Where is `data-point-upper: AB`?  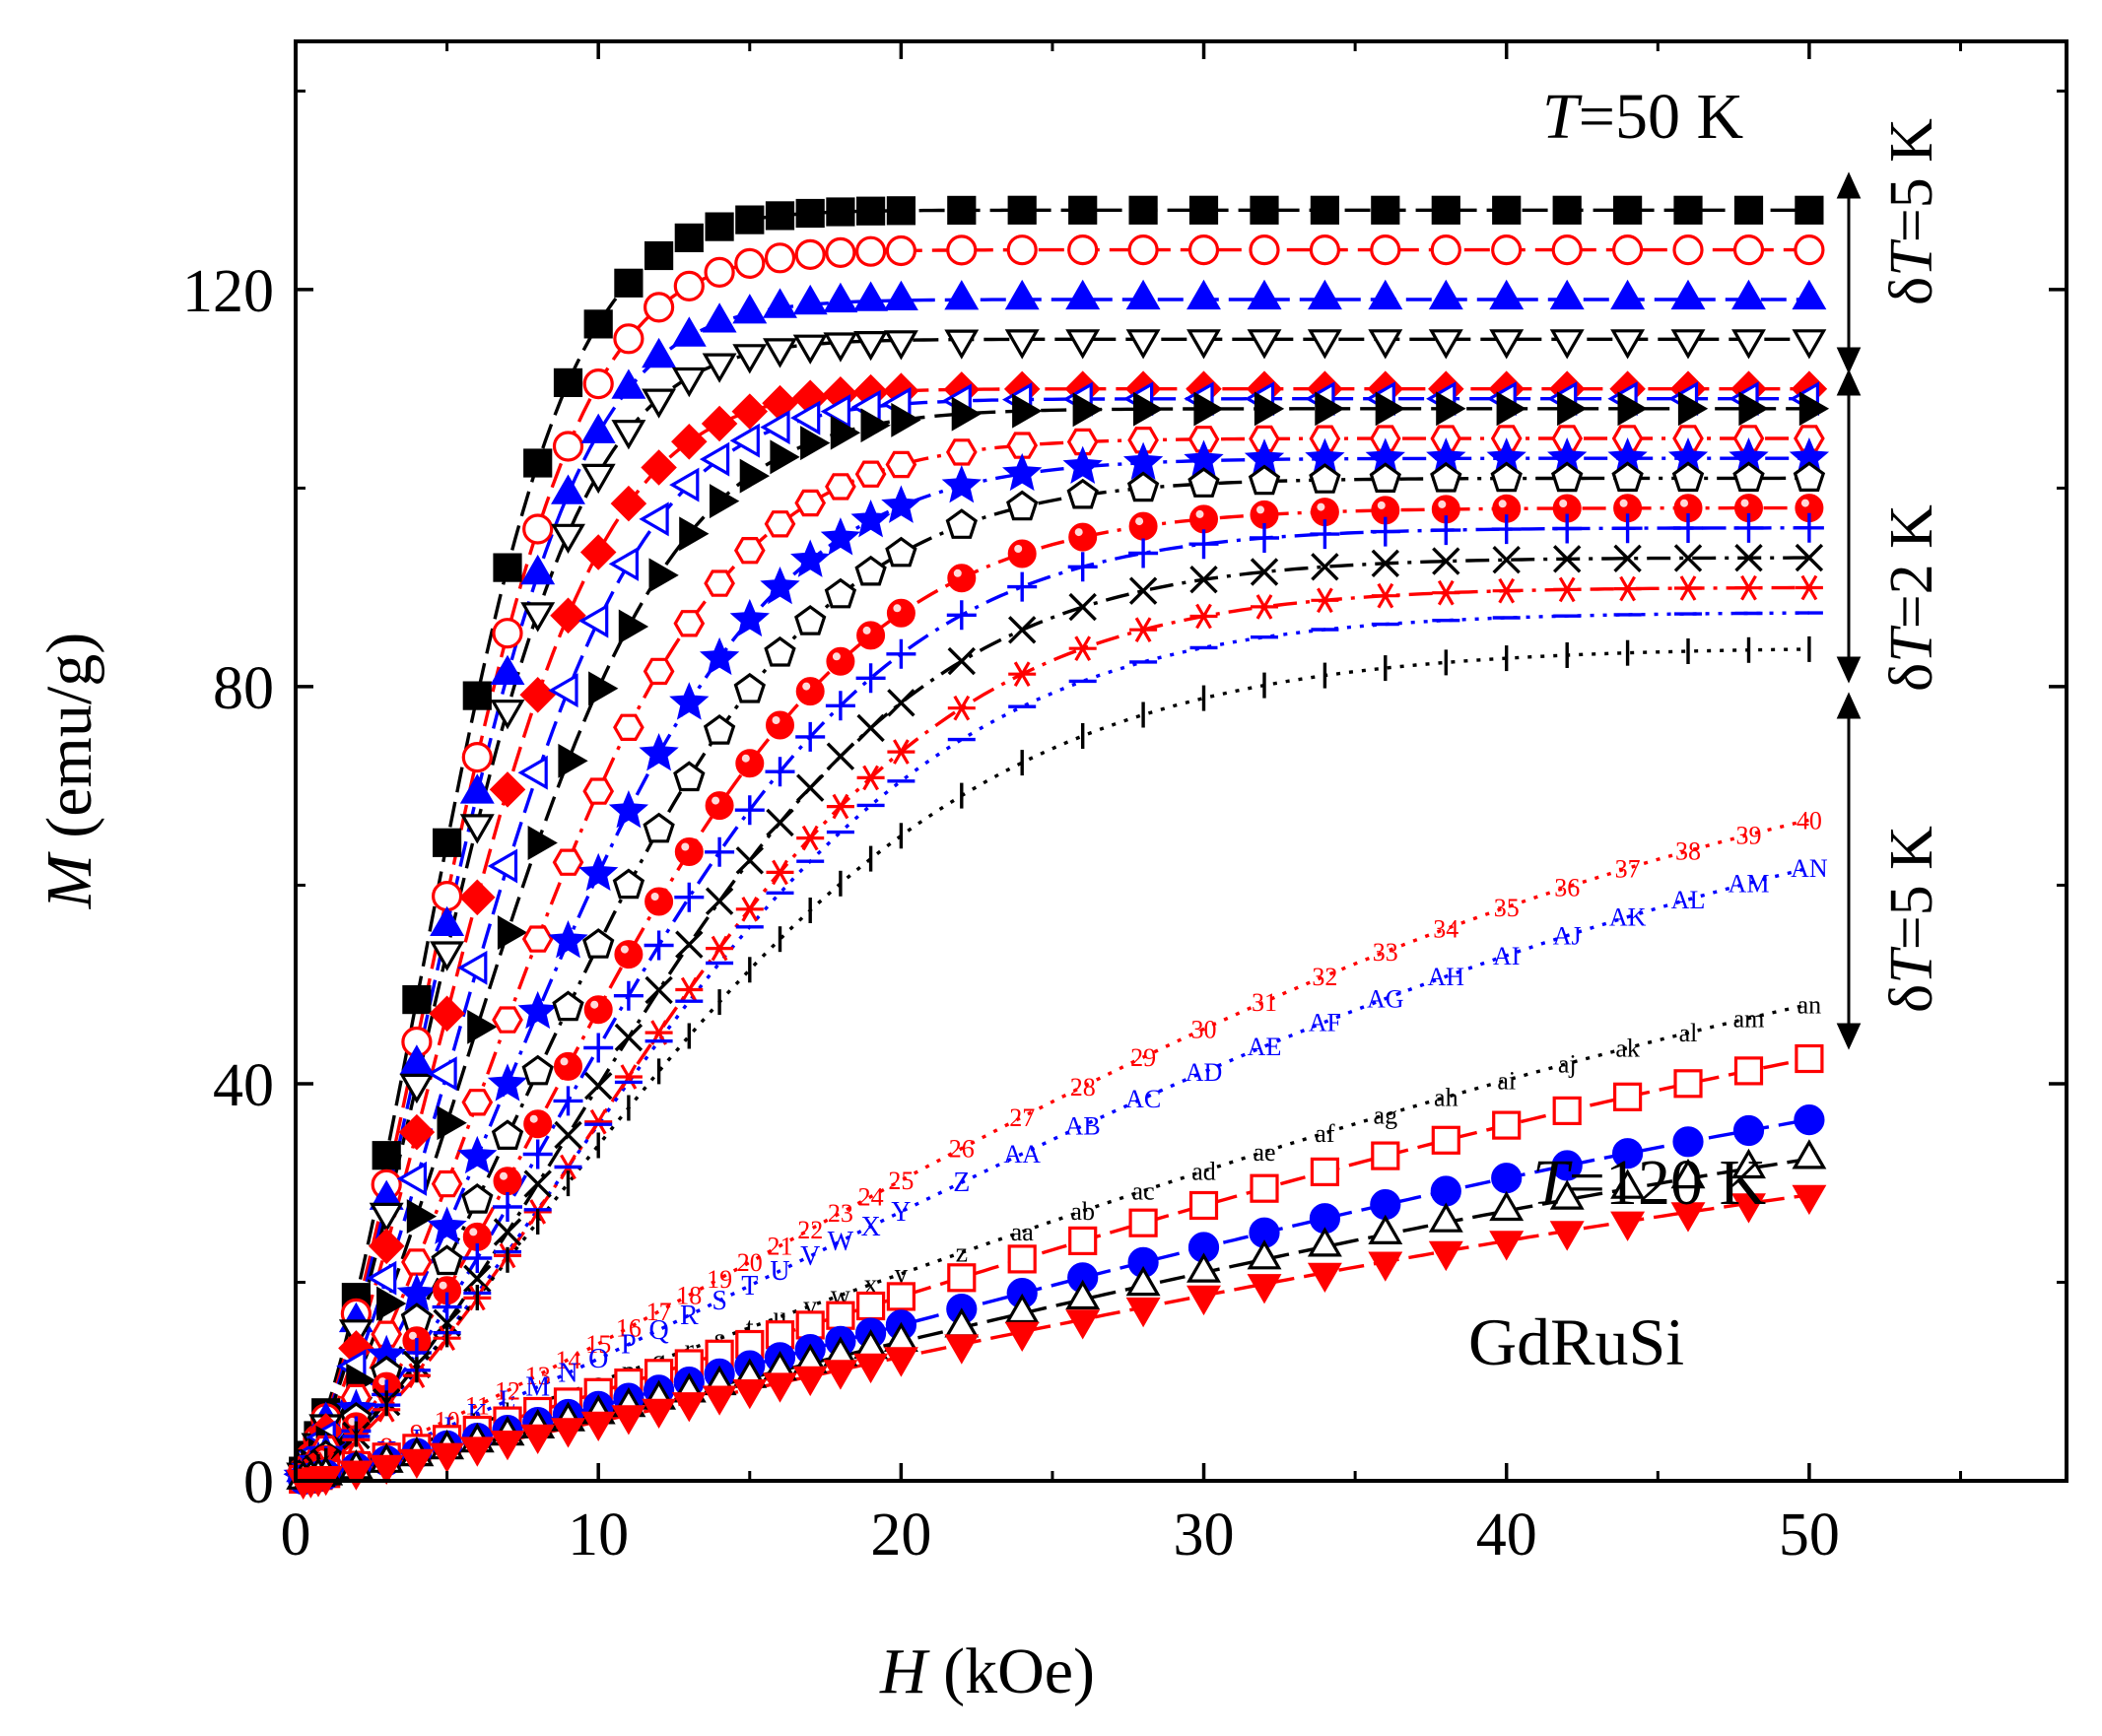 data-point-upper: AB is located at coordinates (1083, 1126).